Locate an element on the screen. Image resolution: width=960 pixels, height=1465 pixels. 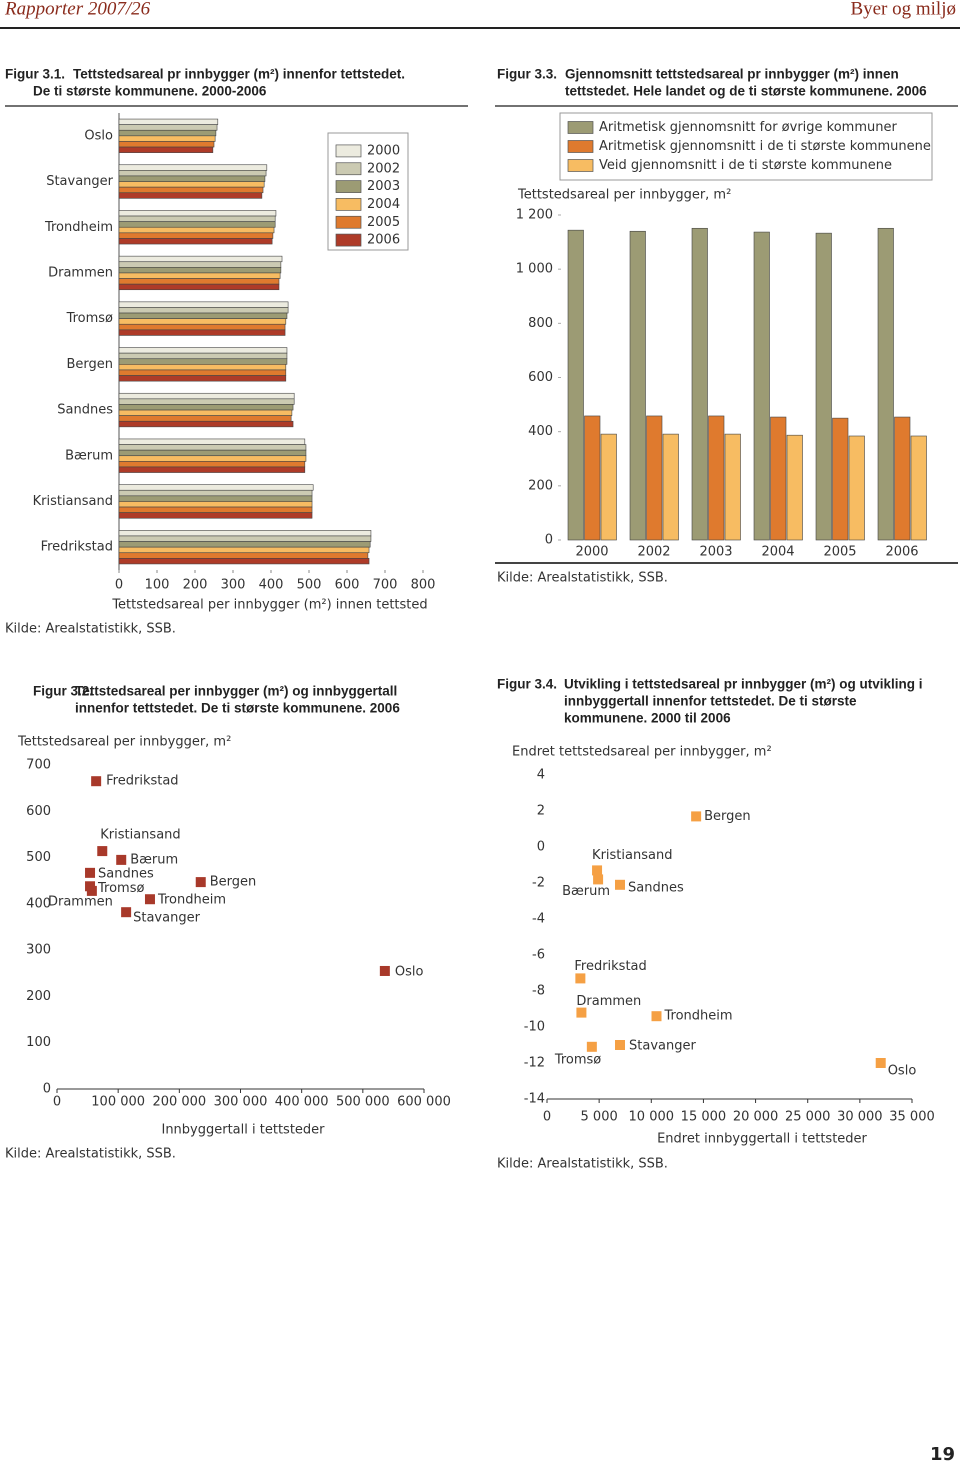
x-tick-label: 400 is located at coordinates (271, 585).